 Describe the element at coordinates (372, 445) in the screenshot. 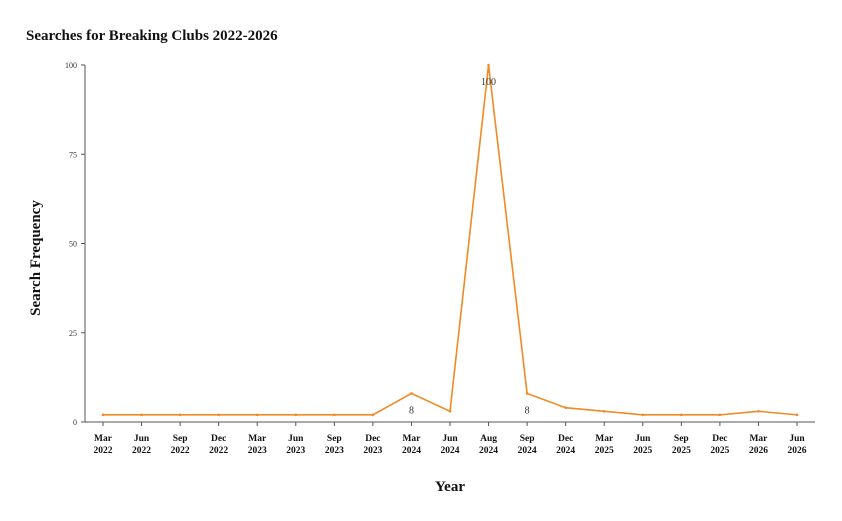

I see `x-tick-label: Dec 2023` at that location.